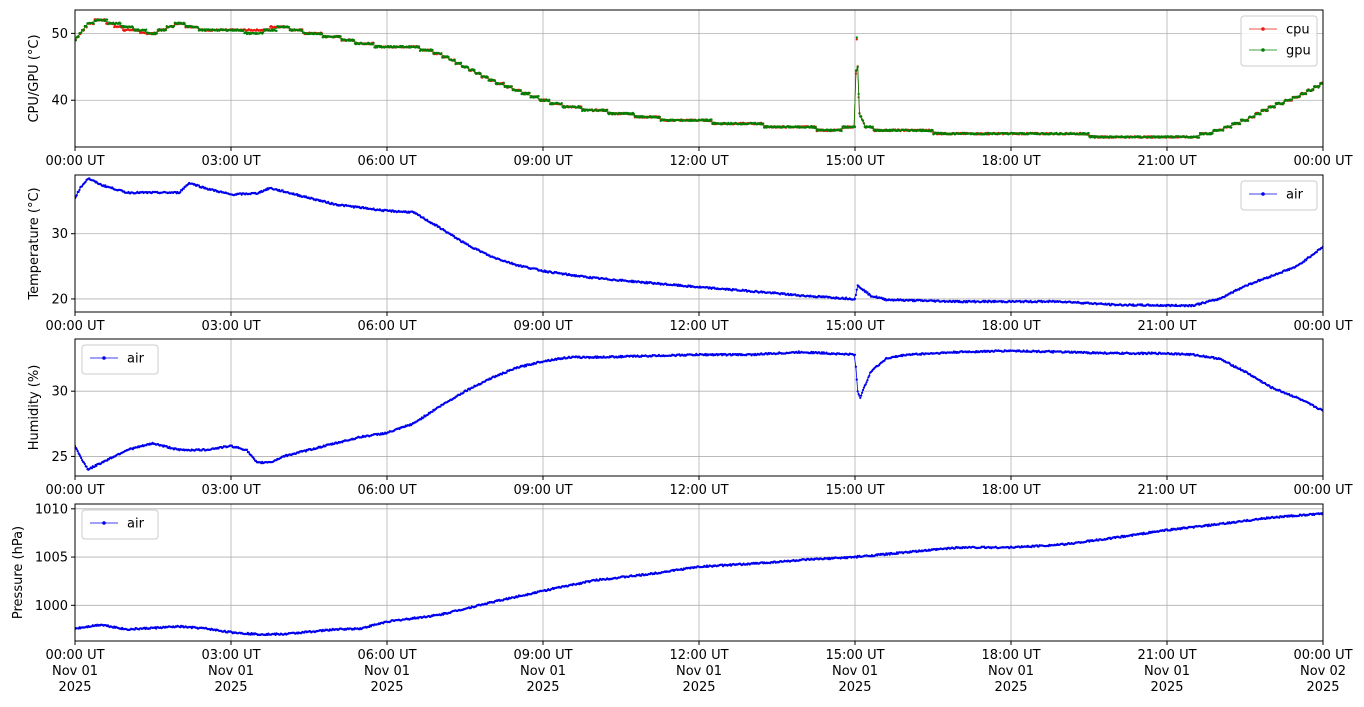  Describe the element at coordinates (1295, 195) in the screenshot. I see `legend-label-air: air` at that location.